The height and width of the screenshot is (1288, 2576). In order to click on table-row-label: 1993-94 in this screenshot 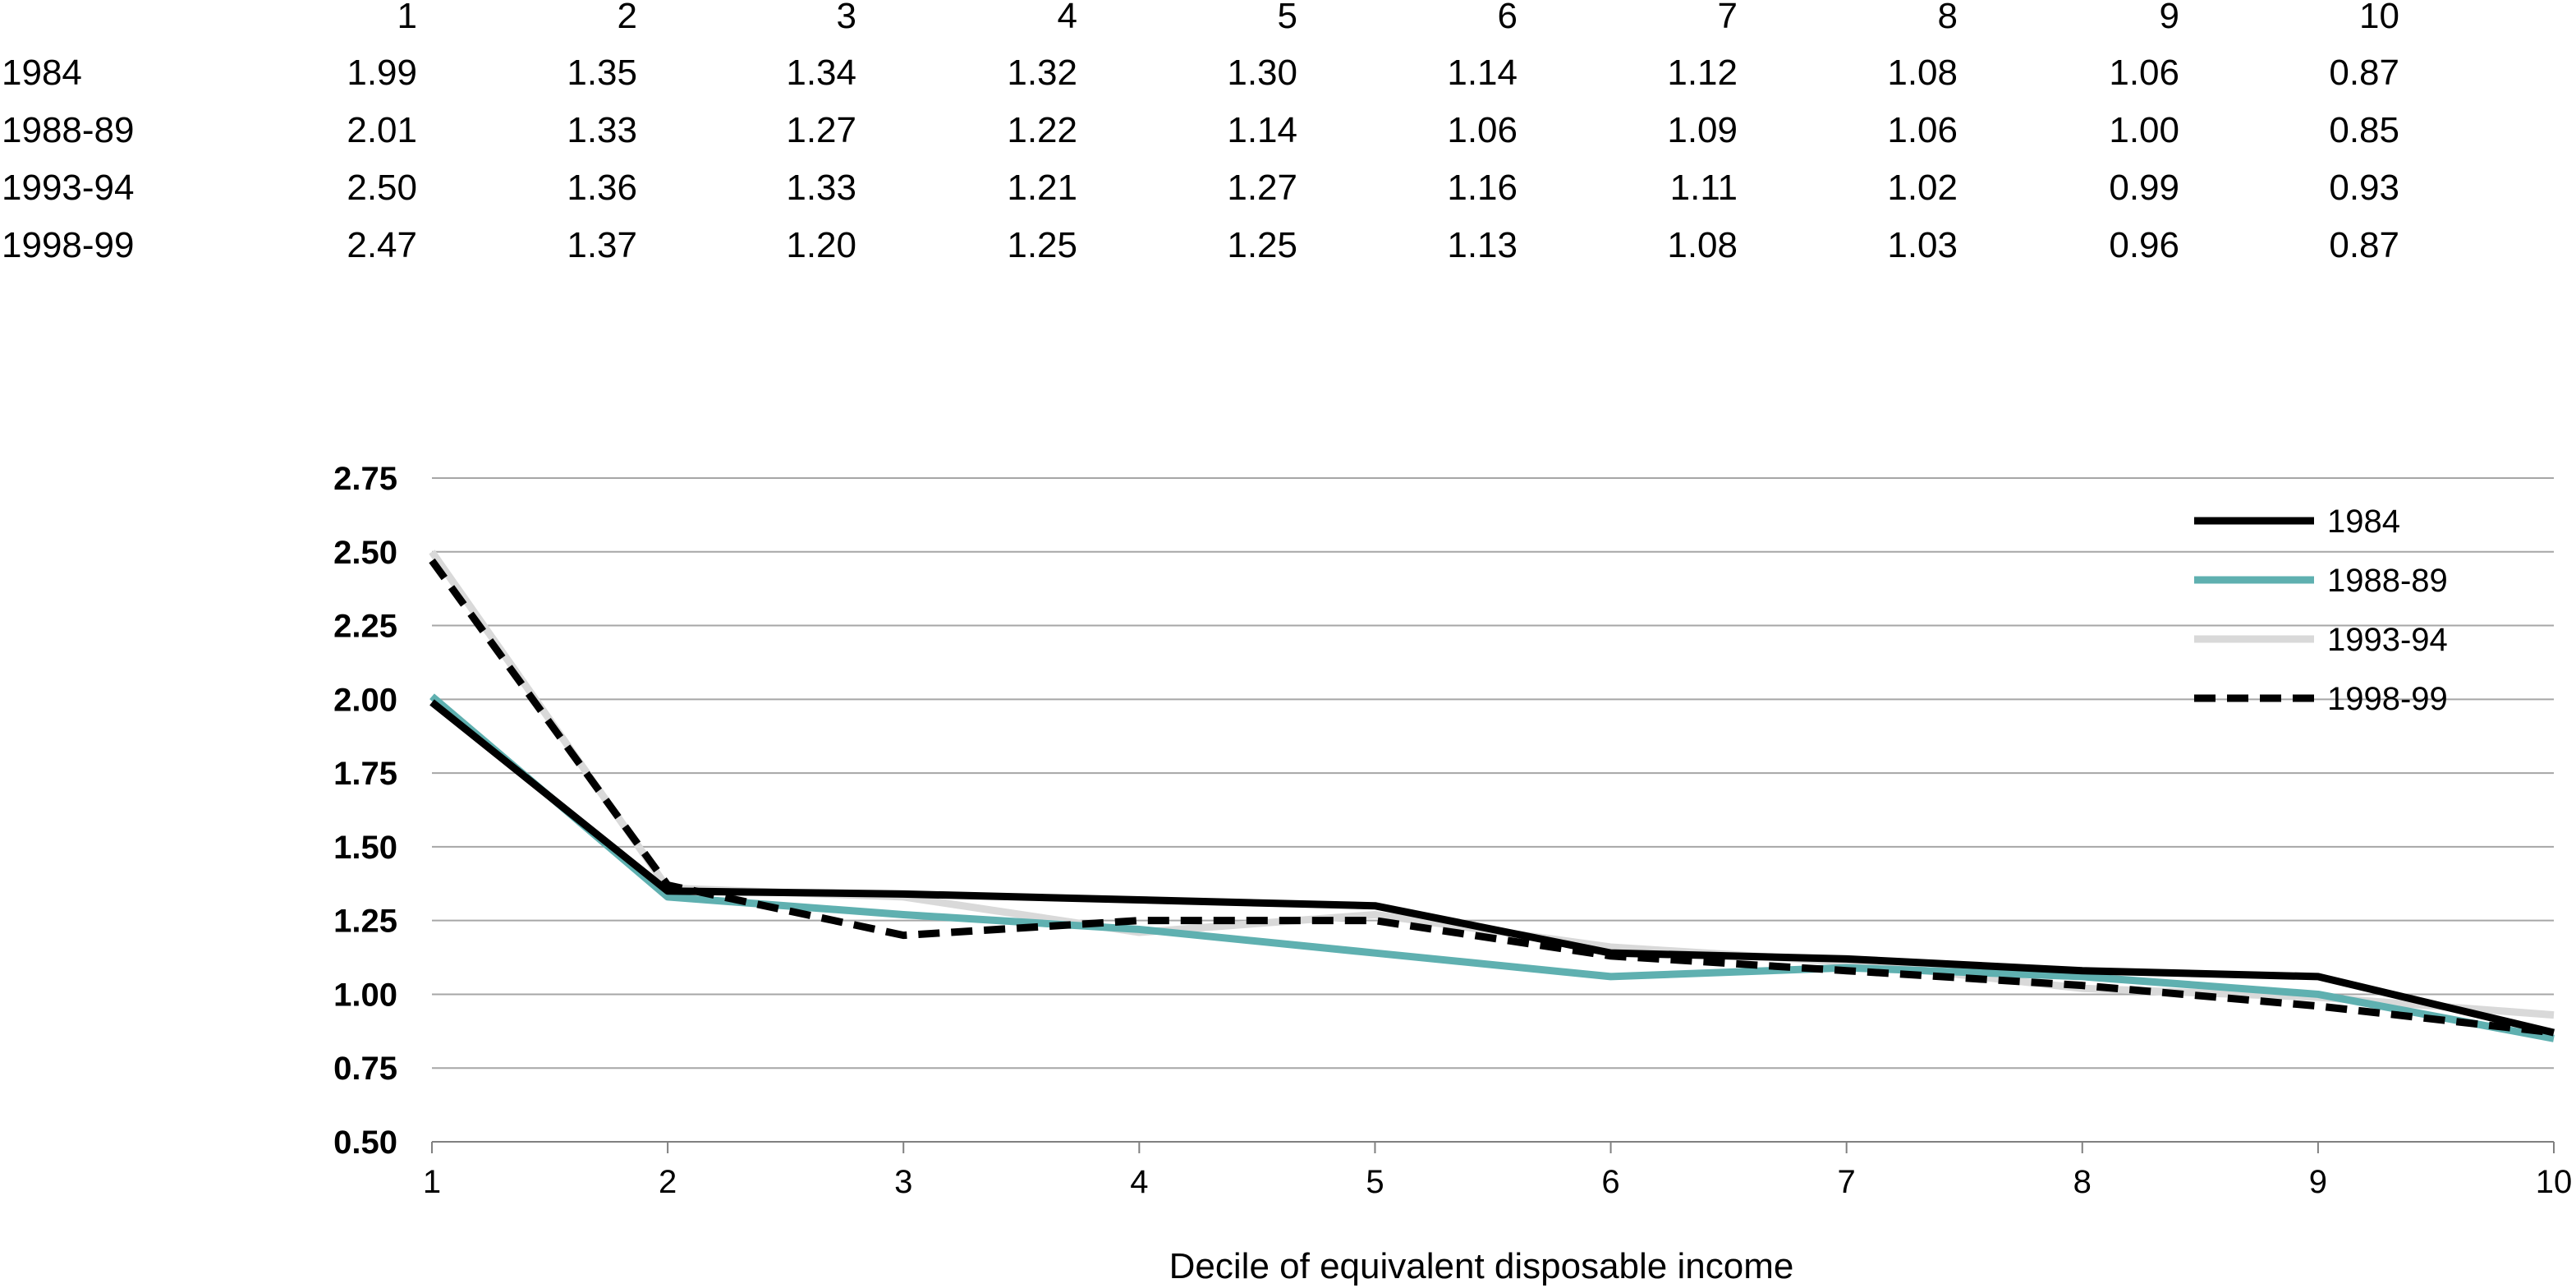, I will do `click(68, 188)`.